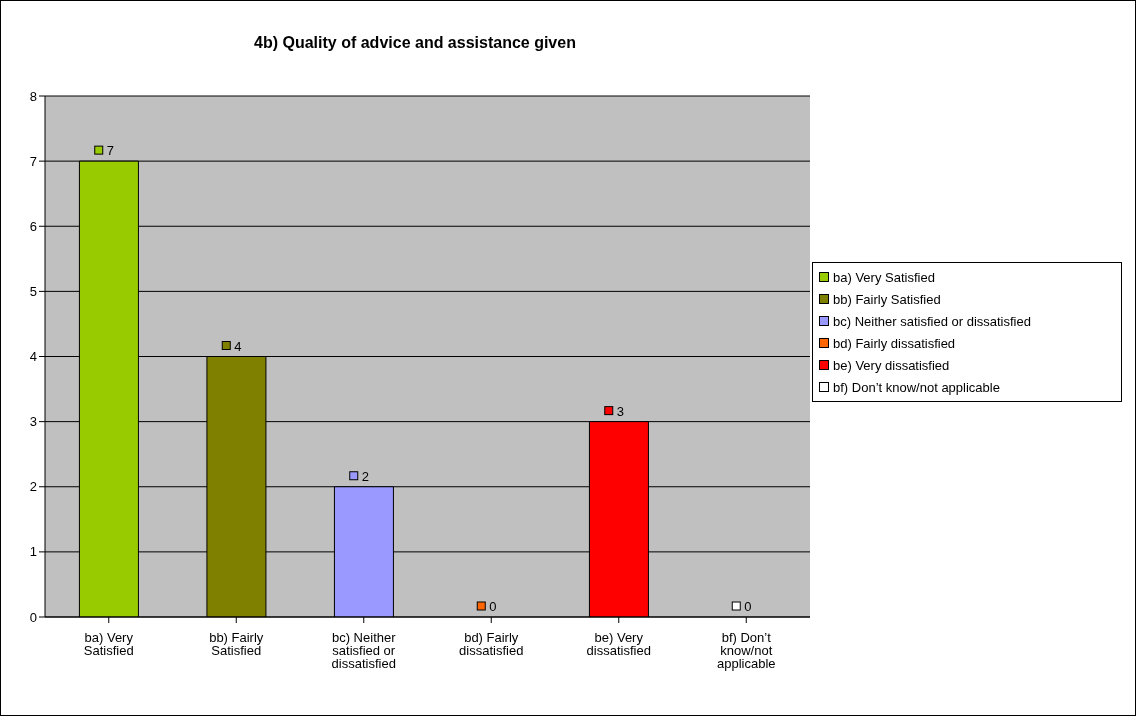 The width and height of the screenshot is (1137, 717). I want to click on y-tick-label: 1, so click(33, 552).